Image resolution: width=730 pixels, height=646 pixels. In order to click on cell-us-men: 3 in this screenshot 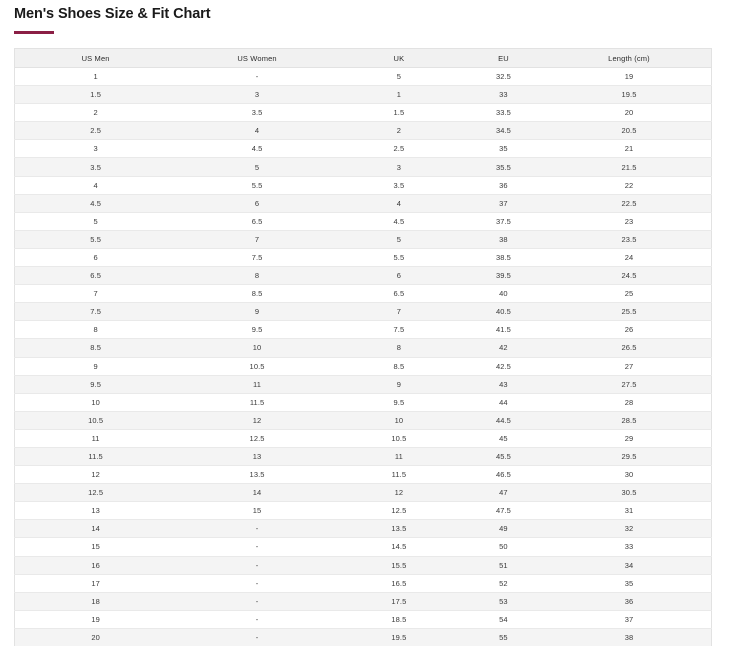, I will do `click(95, 149)`.